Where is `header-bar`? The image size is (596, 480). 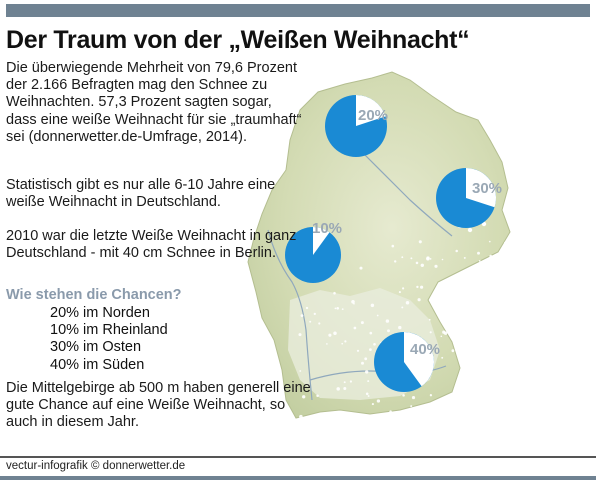
header-bar is located at coordinates (298, 10).